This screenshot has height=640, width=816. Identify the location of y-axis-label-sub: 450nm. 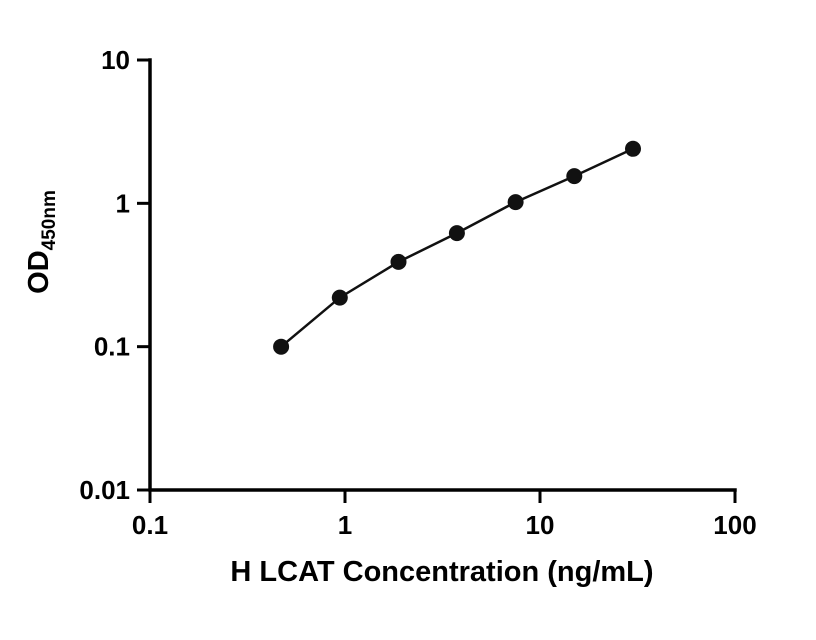
(49, 220).